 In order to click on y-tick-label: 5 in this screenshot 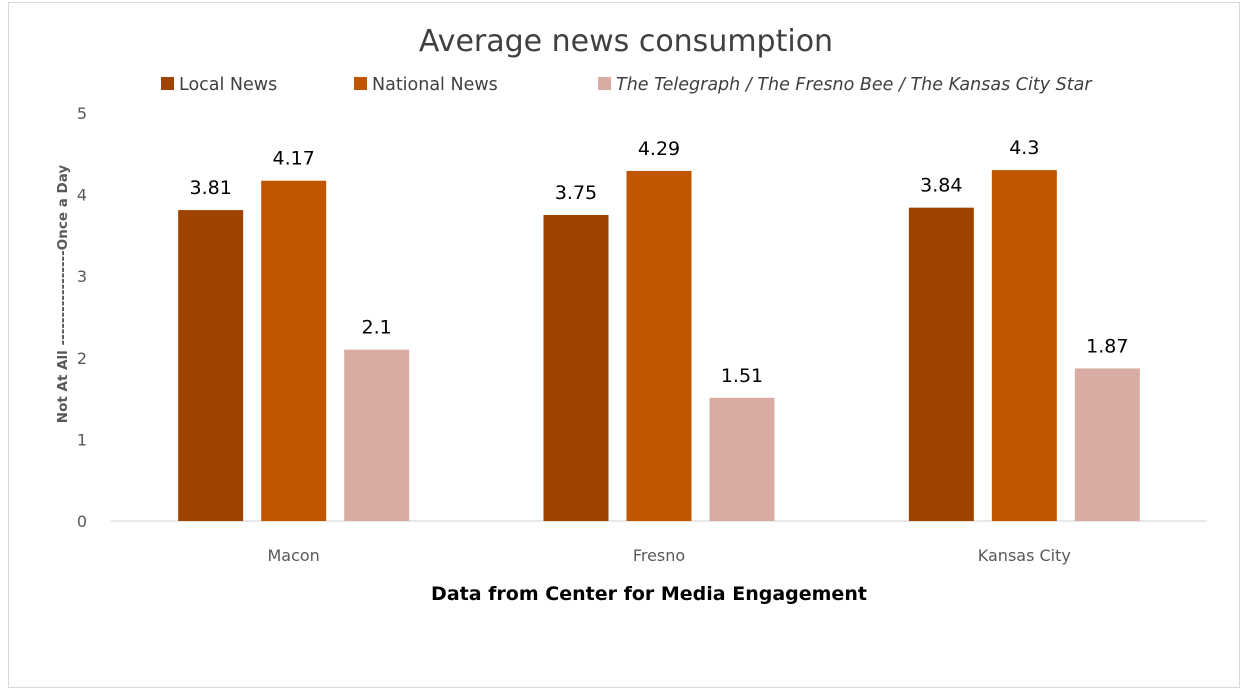, I will do `click(82, 113)`.